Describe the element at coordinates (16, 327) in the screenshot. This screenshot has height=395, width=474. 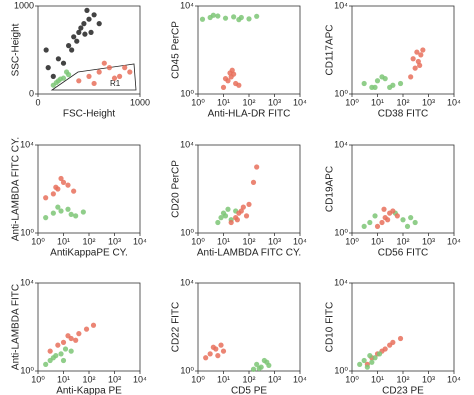
I see `y-axis-label: Anti-LAMBDA FITC` at that location.